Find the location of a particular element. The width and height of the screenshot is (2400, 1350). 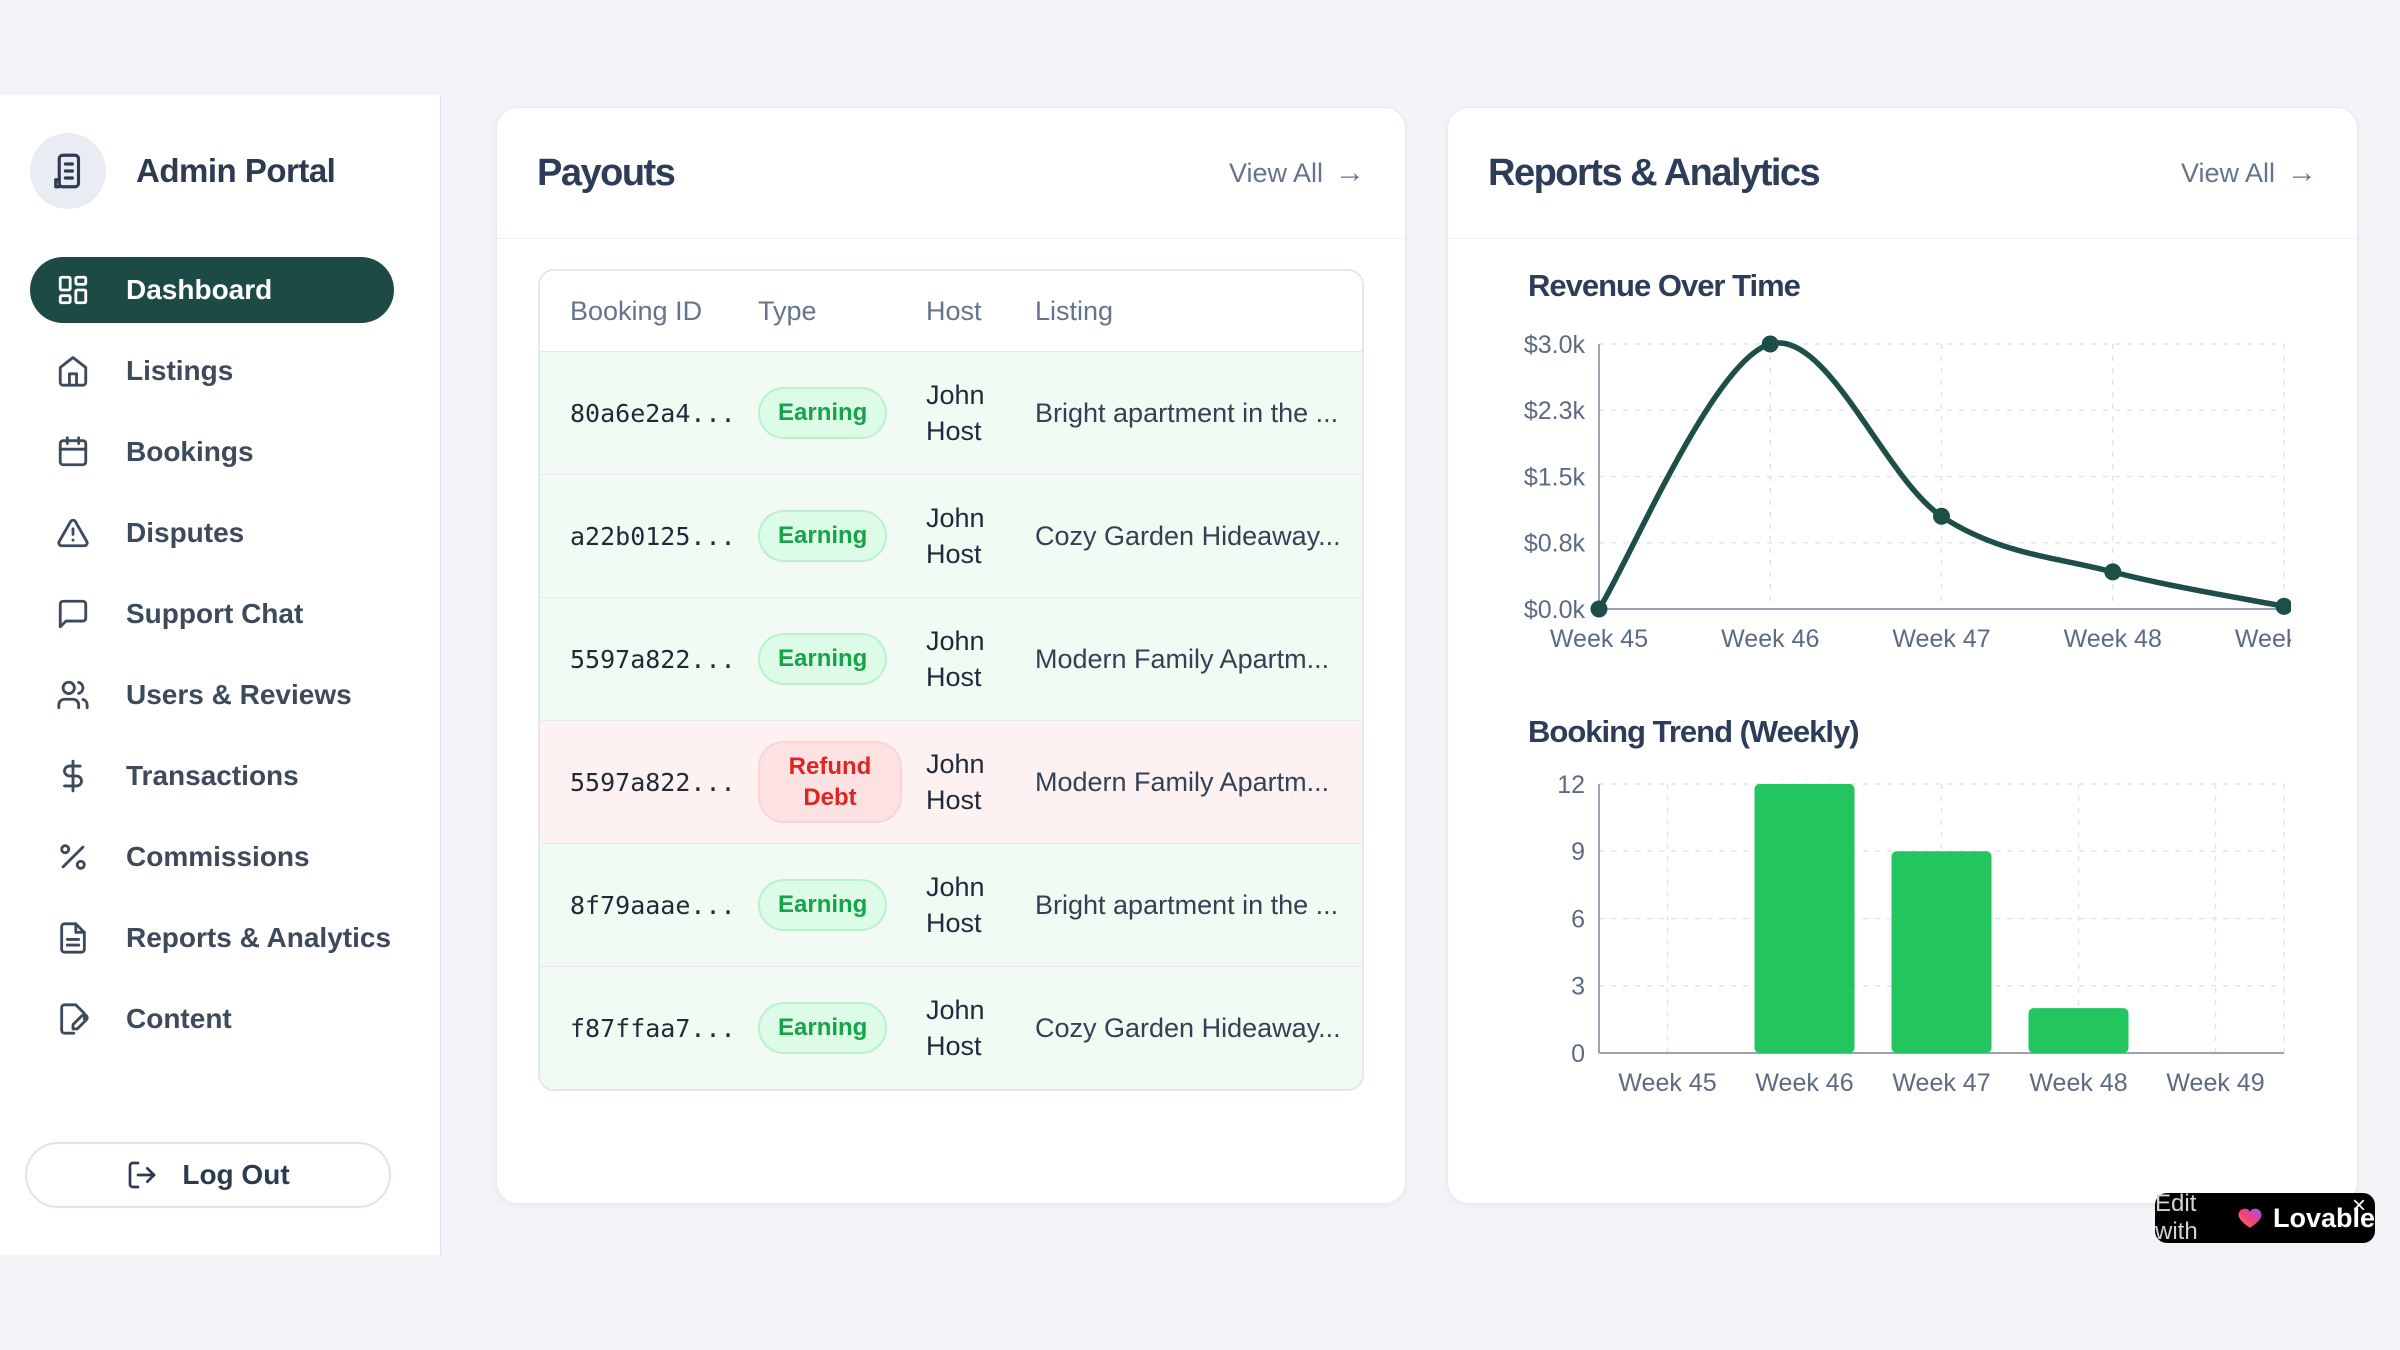

payouts-view-all-link: View All → is located at coordinates (1297, 173).